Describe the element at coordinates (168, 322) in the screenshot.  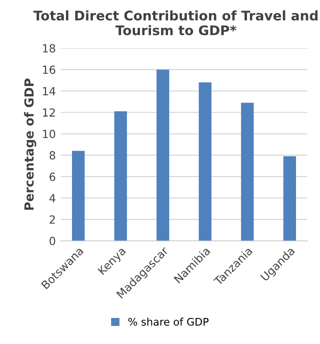
I see `legend-label: % share of GDP` at that location.